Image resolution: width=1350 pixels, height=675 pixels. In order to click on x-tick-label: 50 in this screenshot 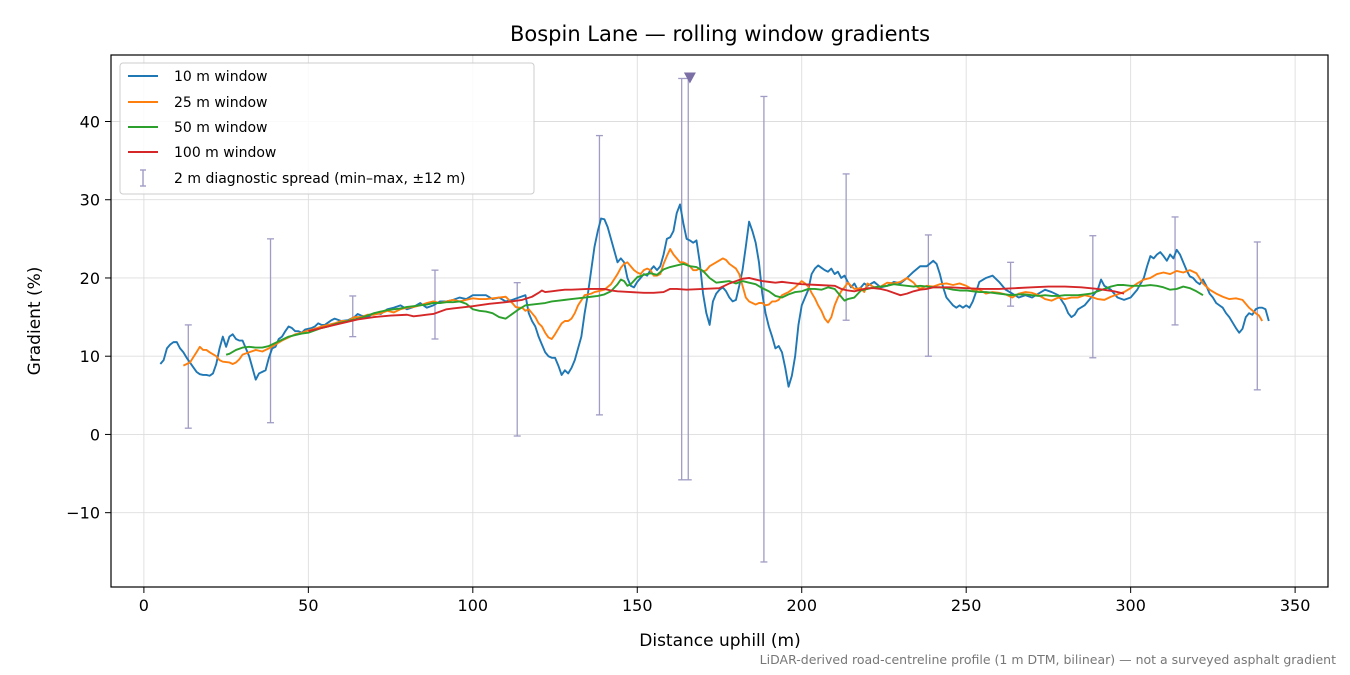, I will do `click(308, 605)`.